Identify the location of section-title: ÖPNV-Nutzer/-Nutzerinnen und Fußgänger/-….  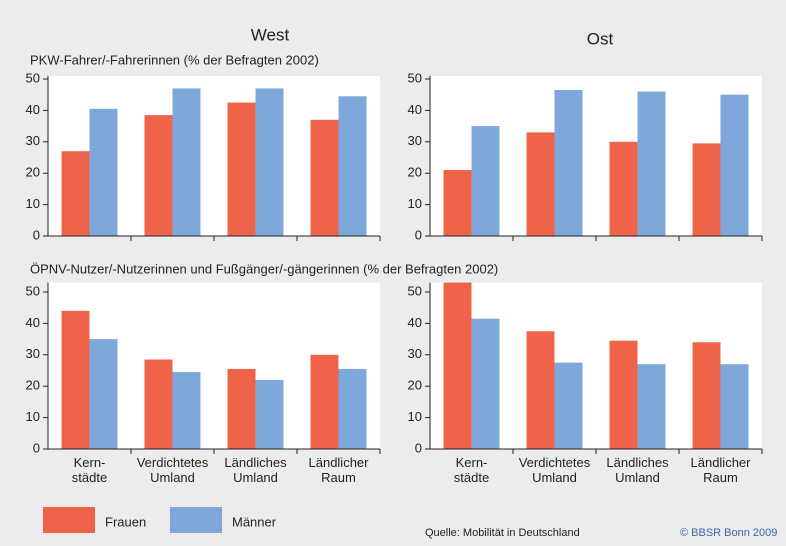
(264, 268).